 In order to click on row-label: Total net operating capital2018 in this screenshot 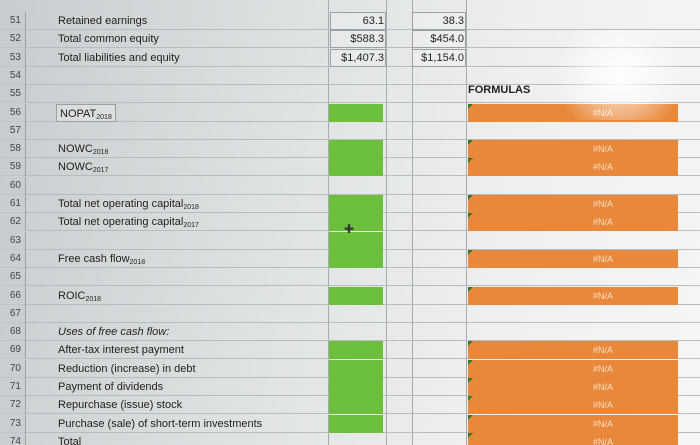, I will do `click(128, 204)`.